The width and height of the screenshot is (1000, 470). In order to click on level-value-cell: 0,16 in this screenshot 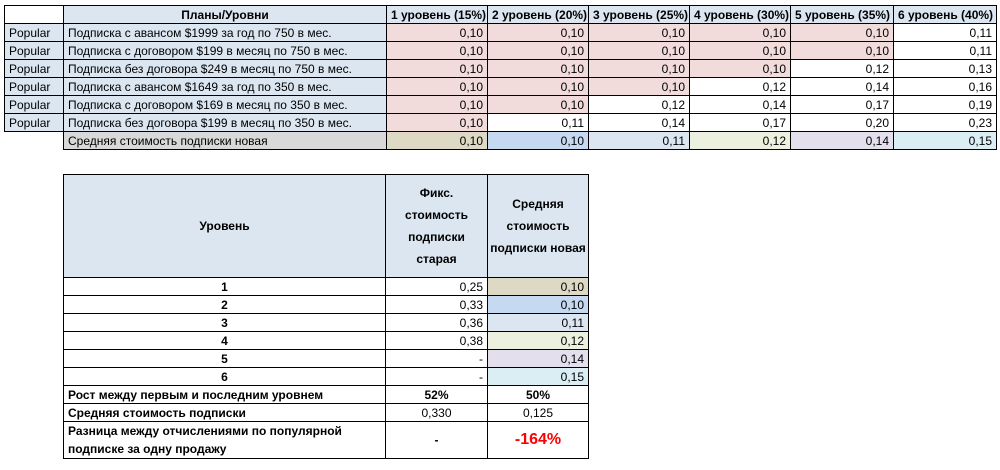, I will do `click(945, 86)`.